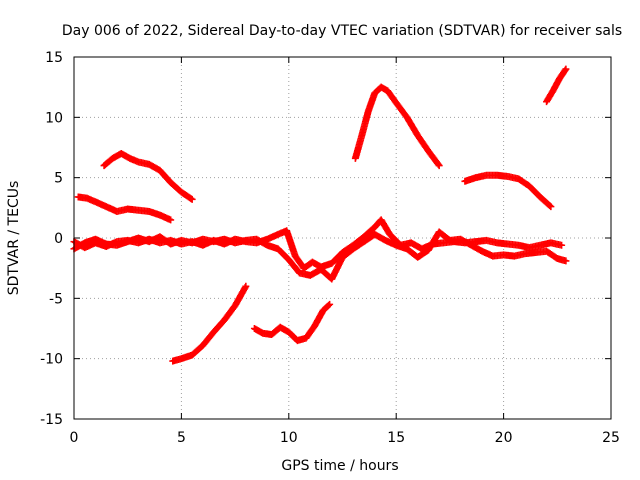 This screenshot has width=640, height=480. I want to click on y-tick-label: -10, so click(51, 360).